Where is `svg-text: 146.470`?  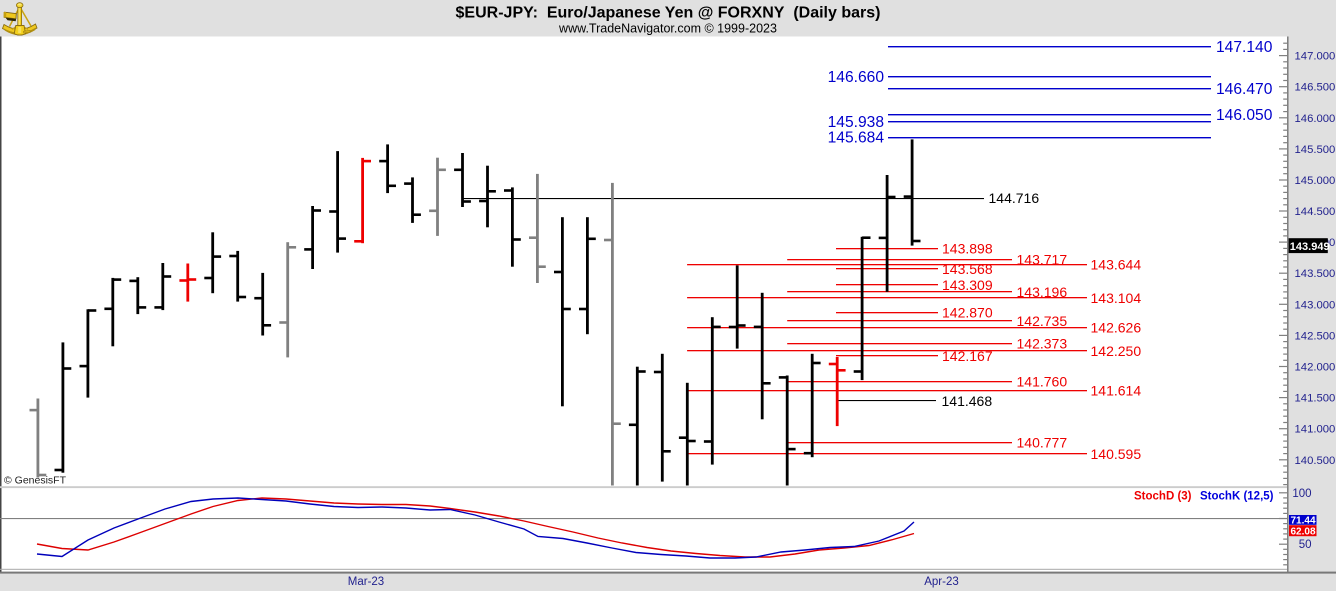
svg-text: 146.470 is located at coordinates (1244, 89).